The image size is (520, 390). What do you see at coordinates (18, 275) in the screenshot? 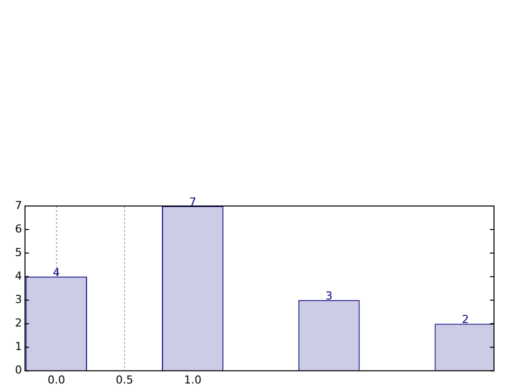
I see `y-tick-label: 4` at bounding box center [18, 275].